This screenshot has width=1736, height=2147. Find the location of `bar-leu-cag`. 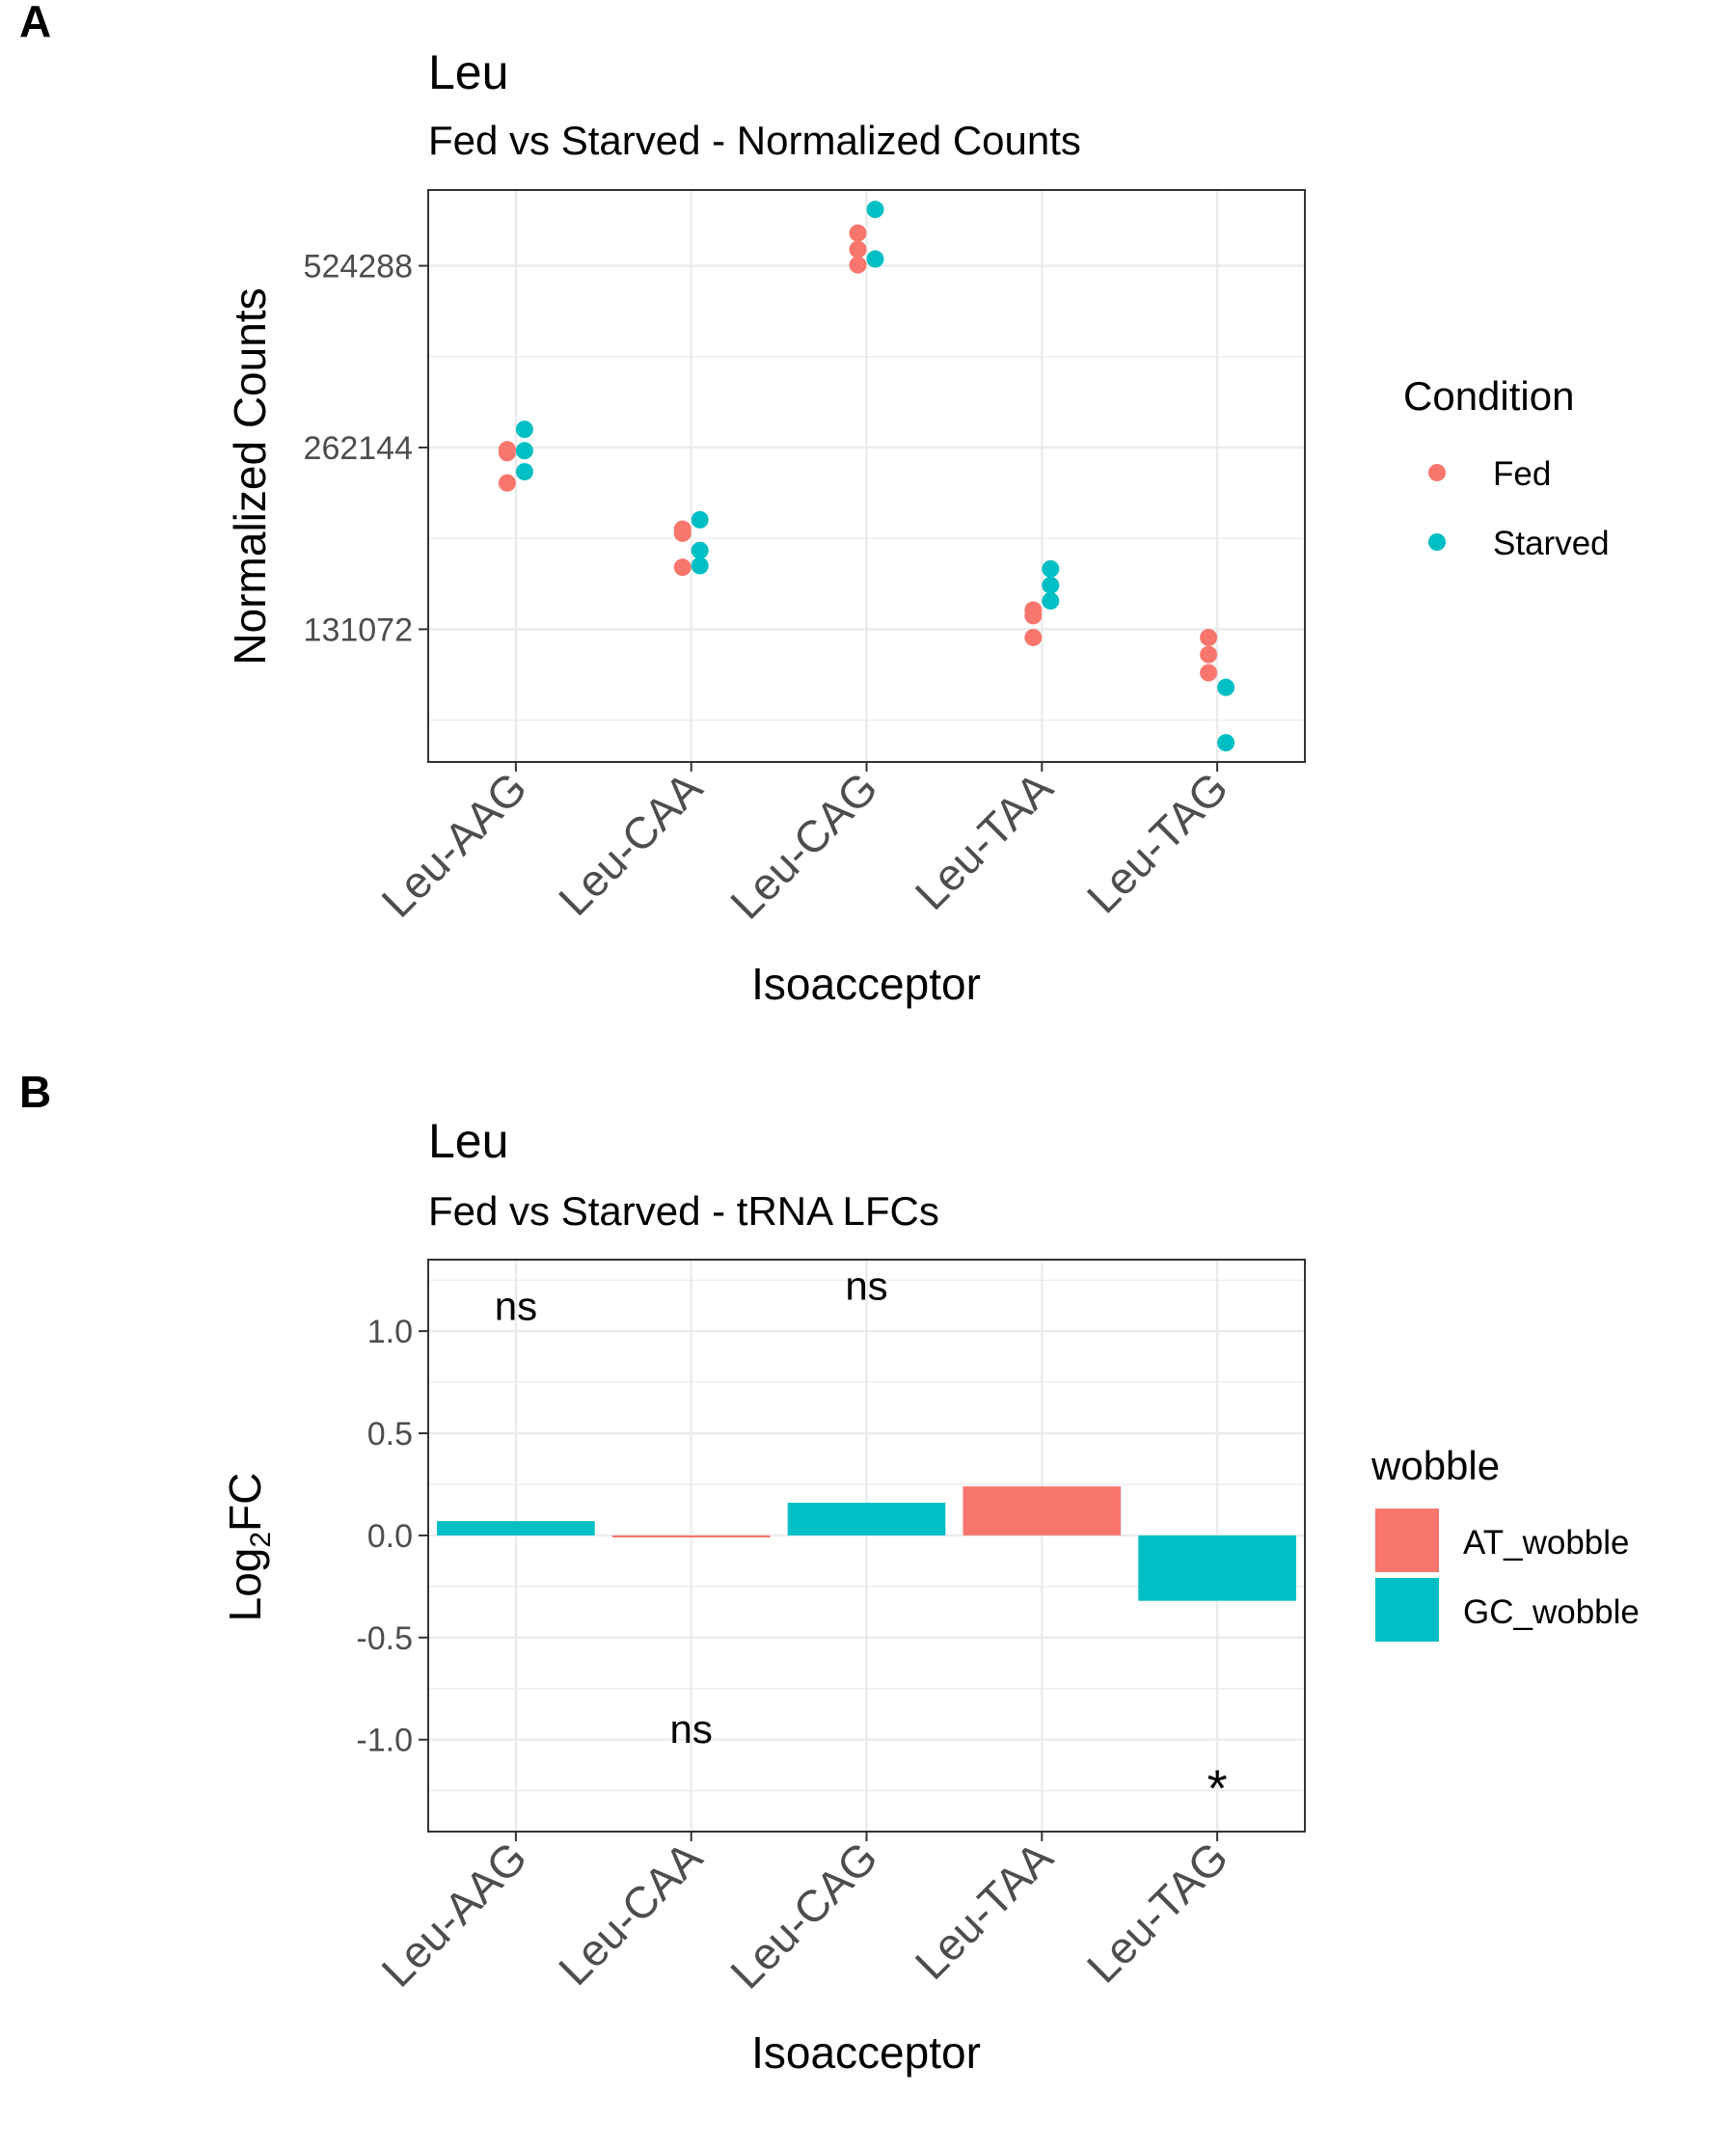

bar-leu-cag is located at coordinates (866, 1519).